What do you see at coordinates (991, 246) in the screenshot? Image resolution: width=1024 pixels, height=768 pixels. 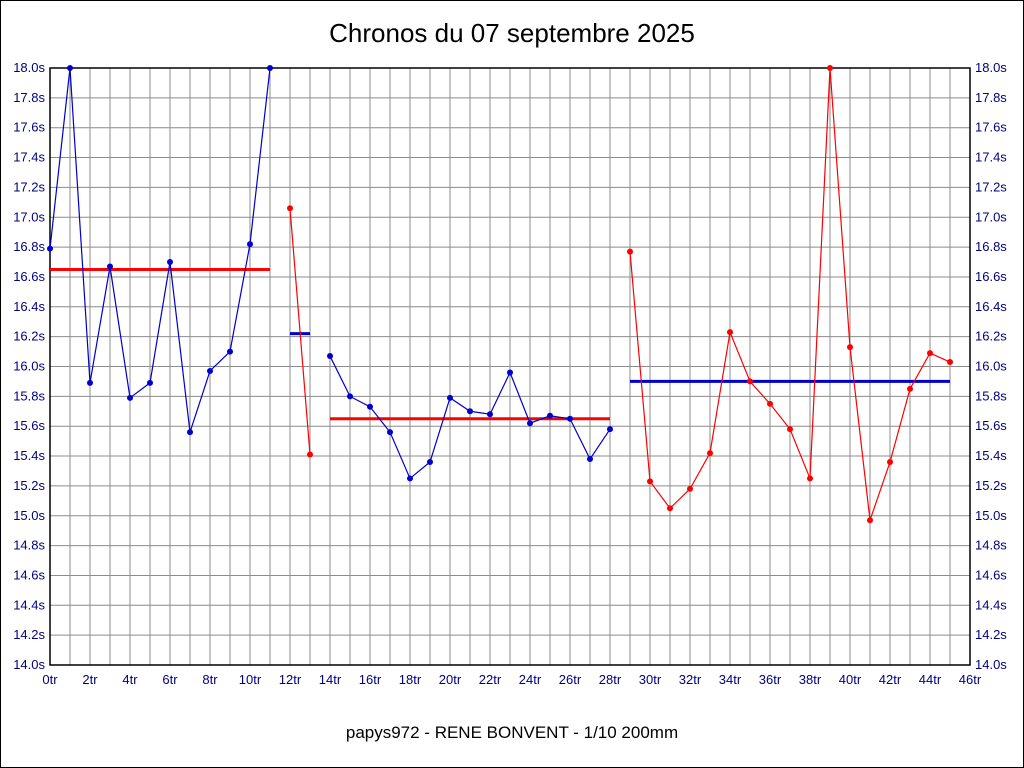 I see `y-axis-label-right: 16.8s` at bounding box center [991, 246].